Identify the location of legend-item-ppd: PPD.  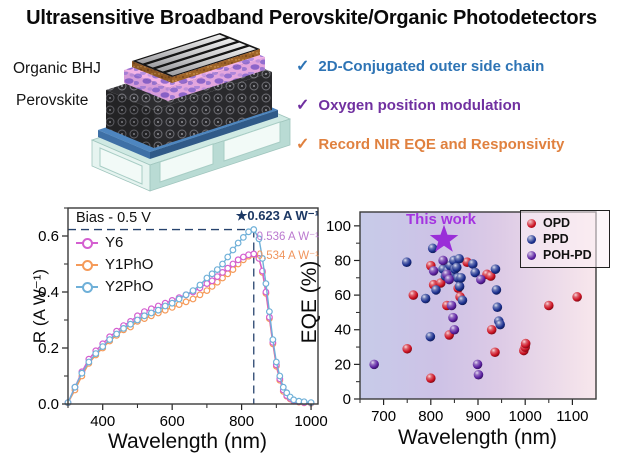
(565, 239).